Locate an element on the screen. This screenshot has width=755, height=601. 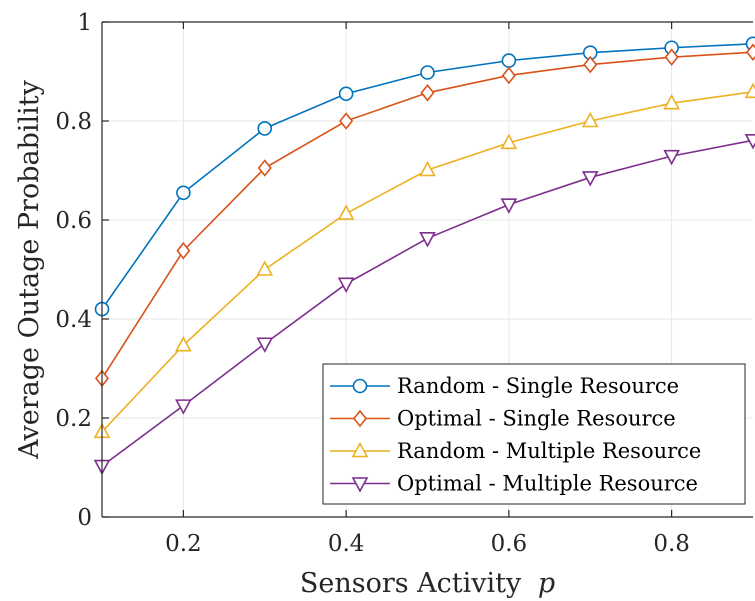
legend-item-1: Optimal - Single Resource is located at coordinates (503, 419).